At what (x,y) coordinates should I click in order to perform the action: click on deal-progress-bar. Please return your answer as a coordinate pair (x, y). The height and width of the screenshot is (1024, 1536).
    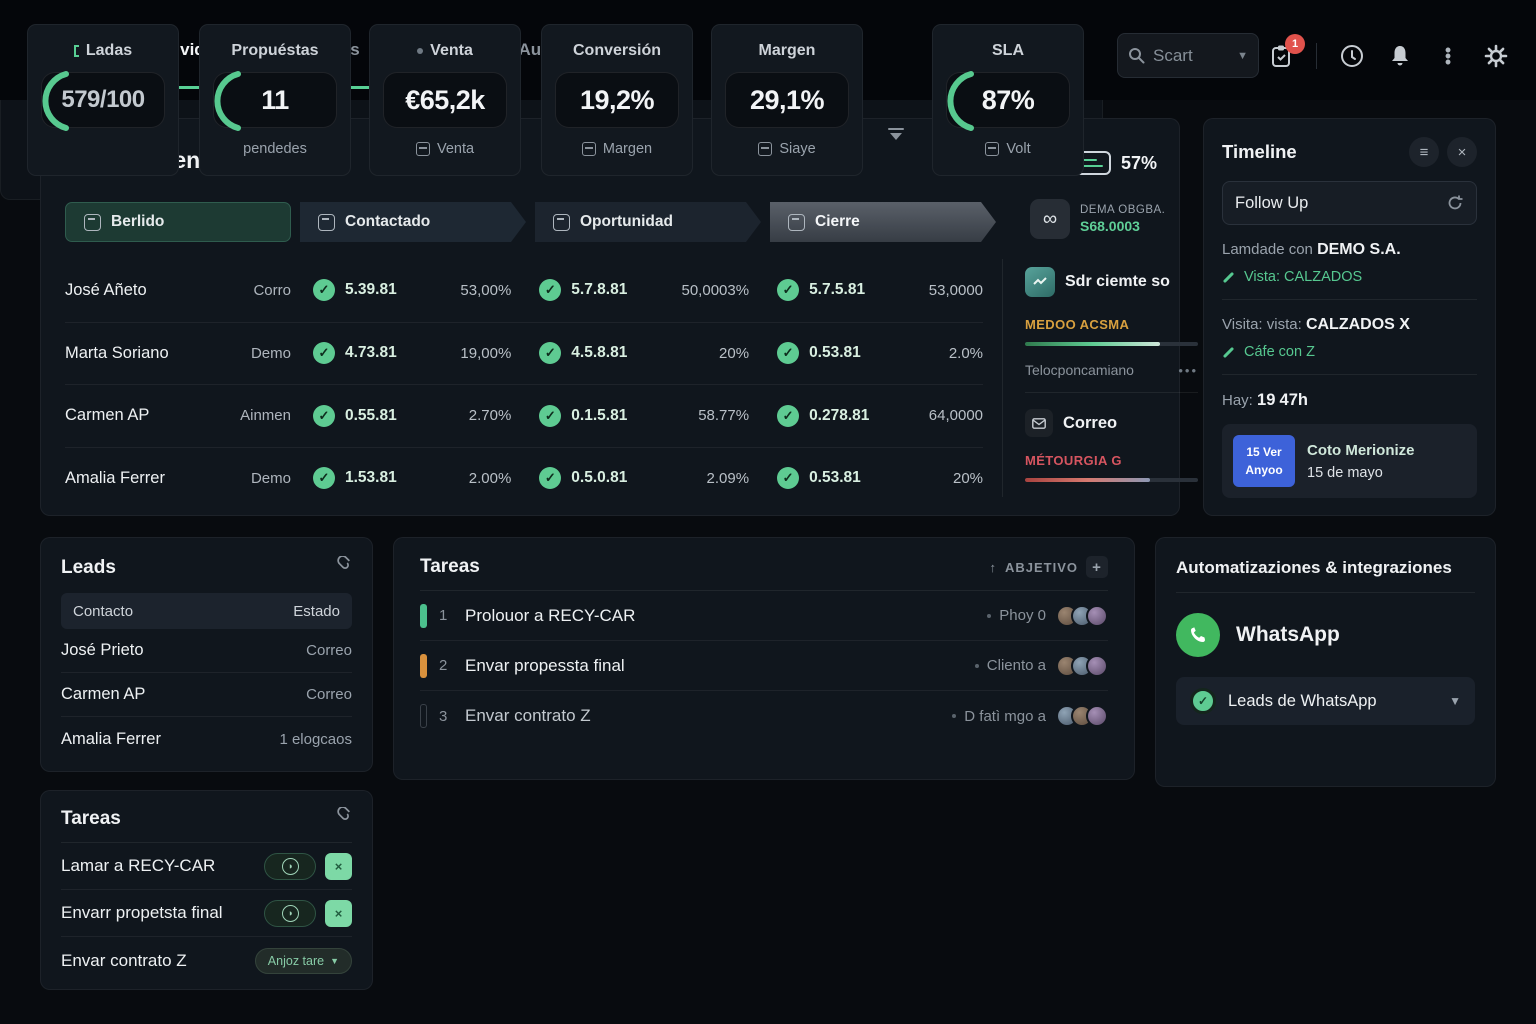
    Looking at the image, I should click on (1111, 344).